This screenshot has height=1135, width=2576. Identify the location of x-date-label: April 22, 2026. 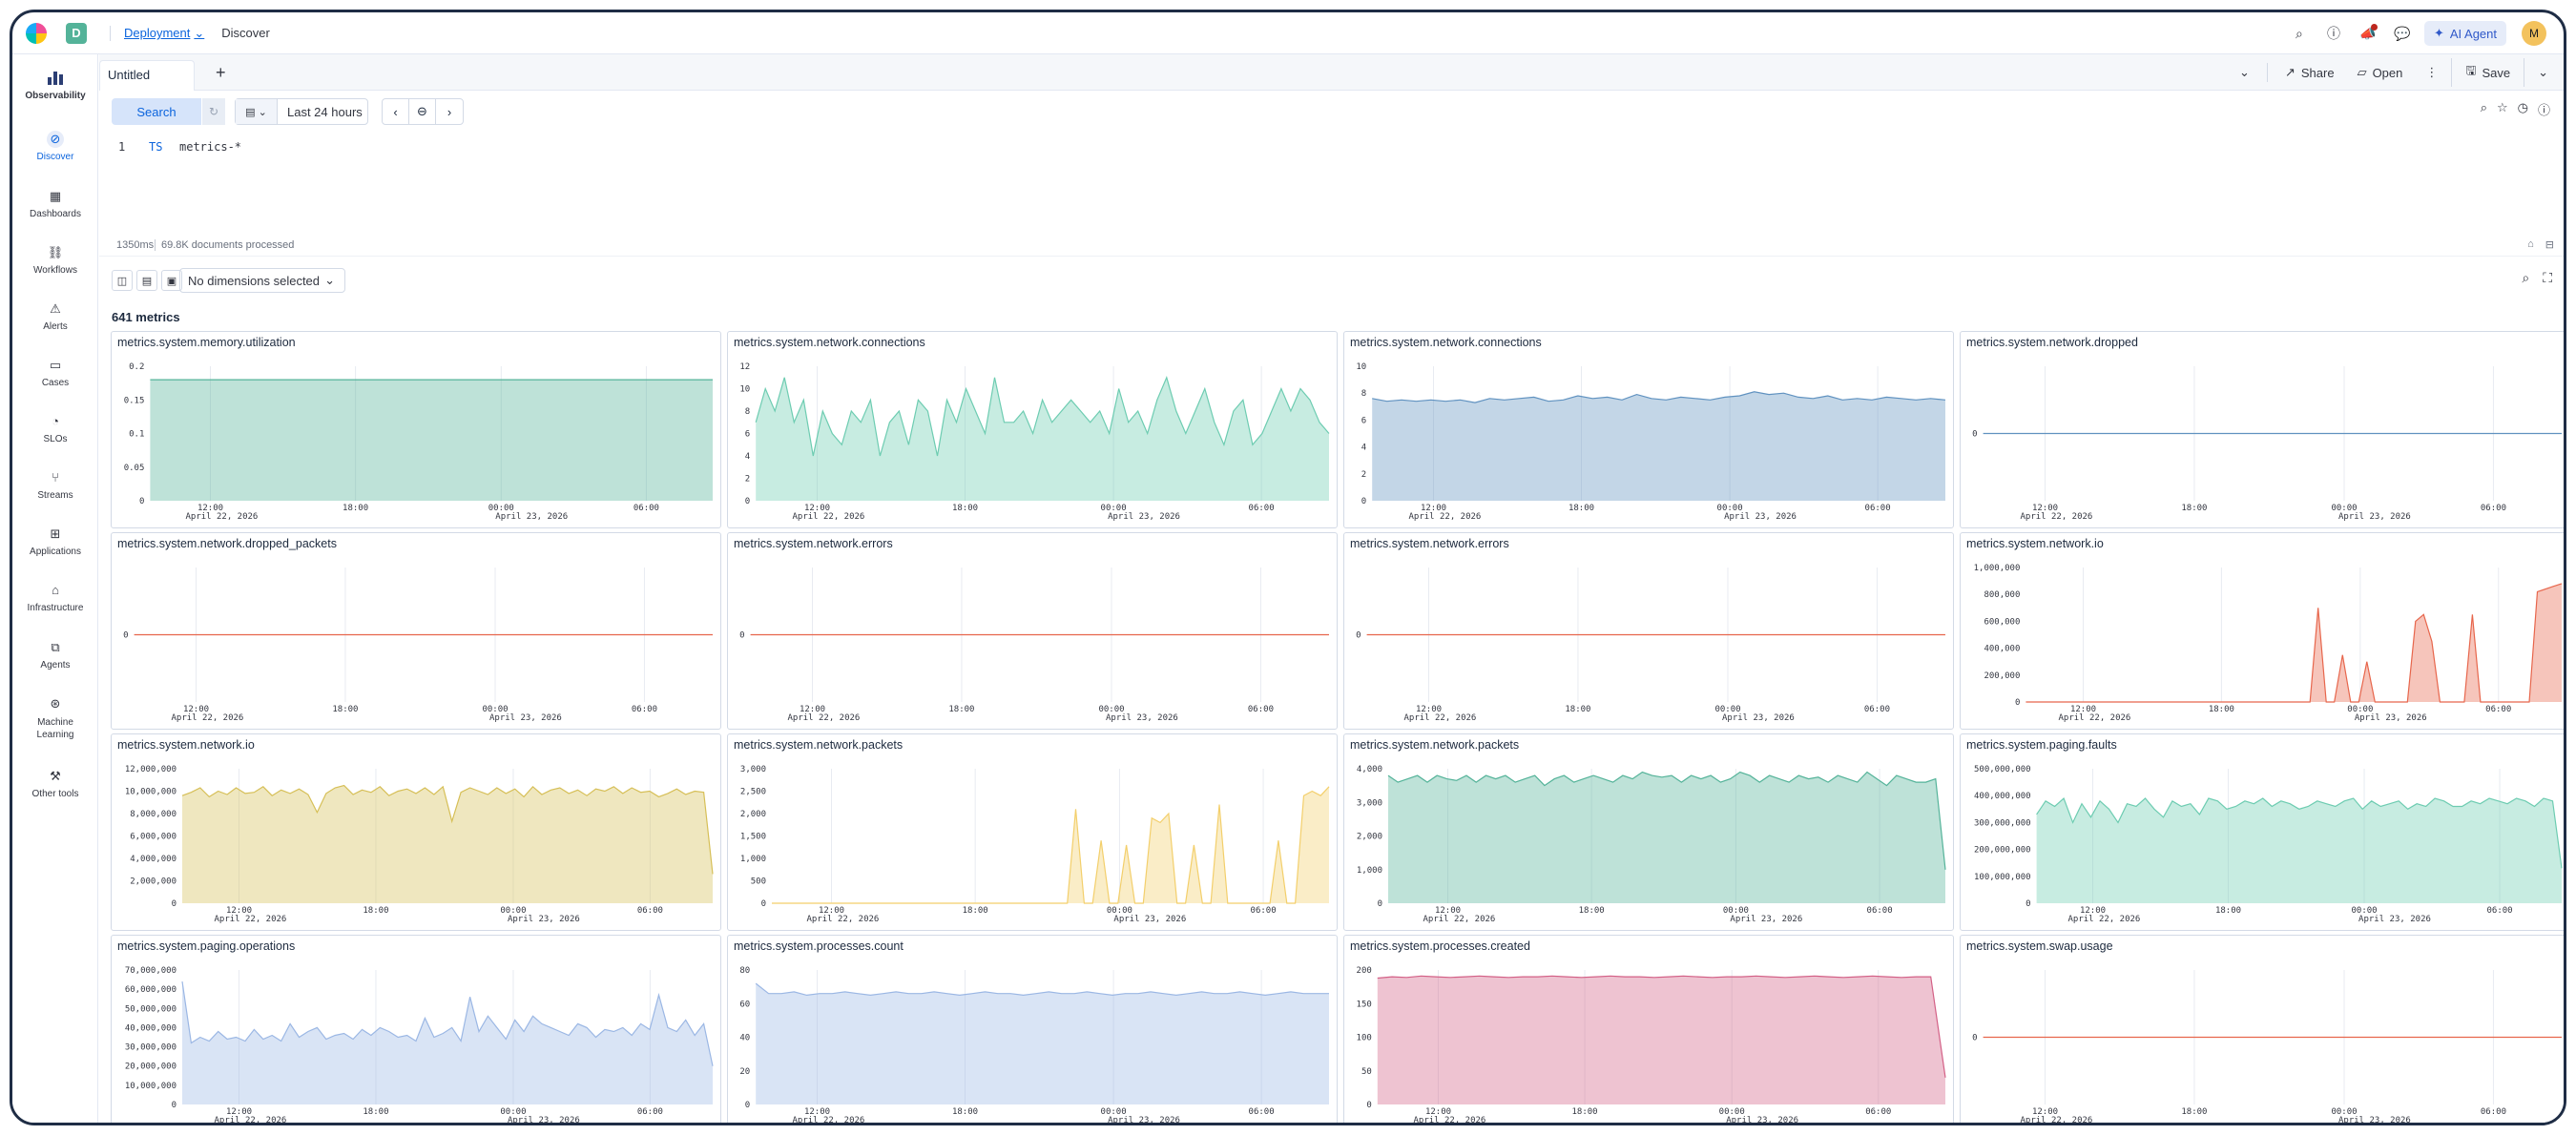
(2056, 1120).